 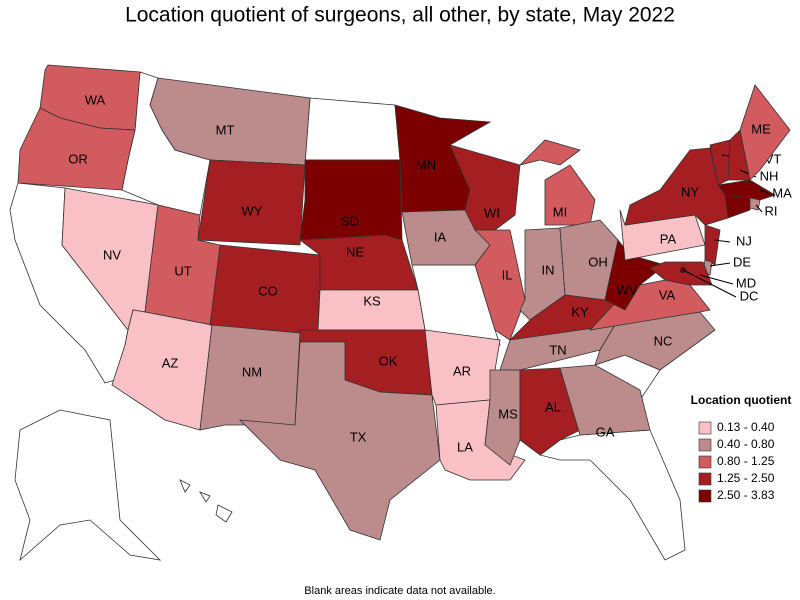 I want to click on state: IL, so click(x=500, y=285).